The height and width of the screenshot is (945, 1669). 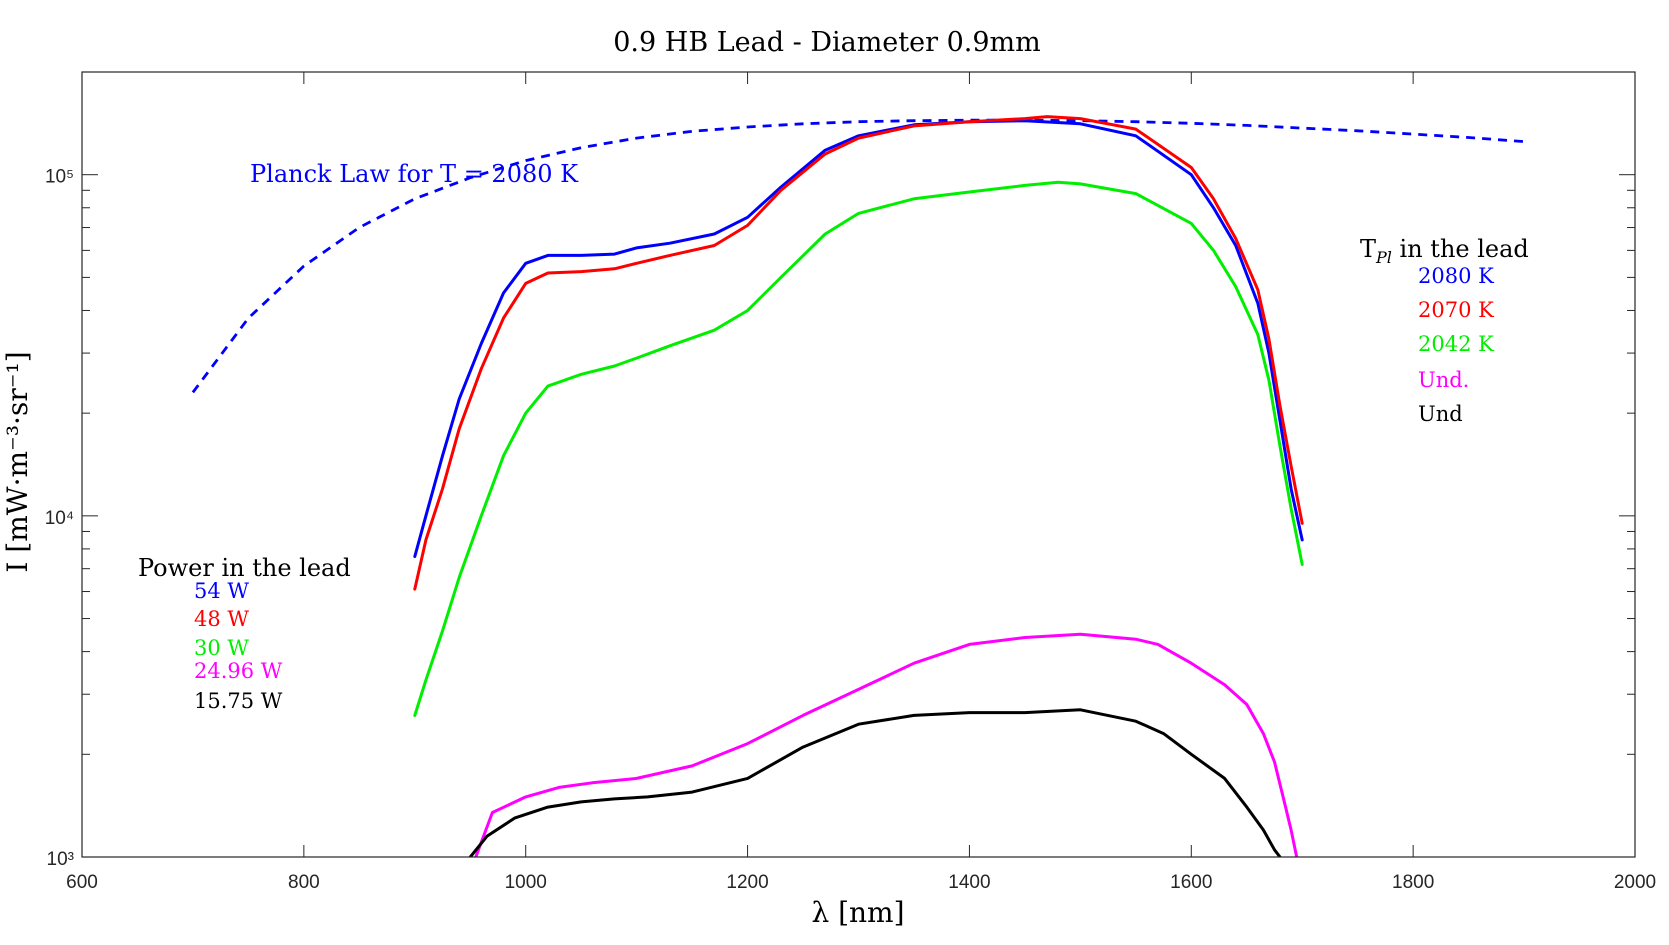 What do you see at coordinates (221, 591) in the screenshot?
I see `legend-power-entry: 54 W` at bounding box center [221, 591].